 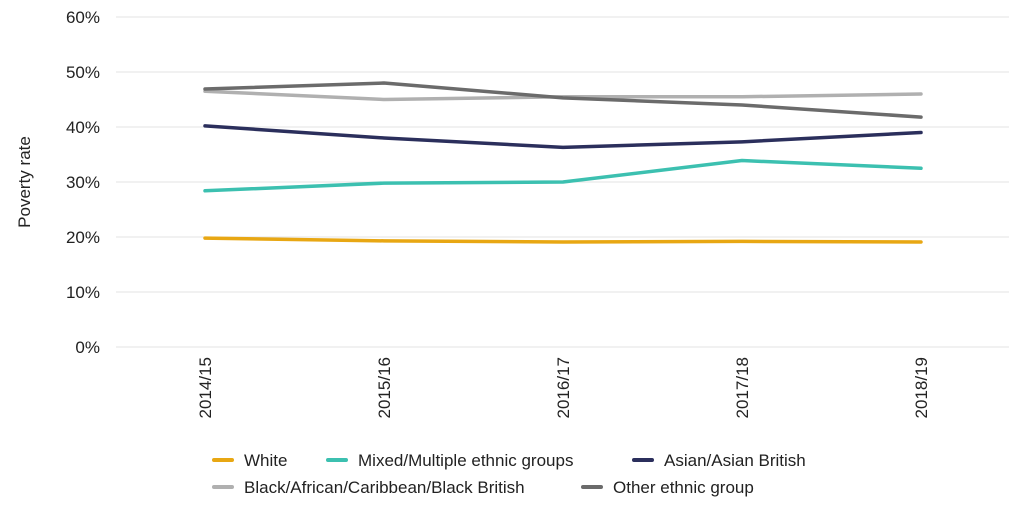 What do you see at coordinates (83, 237) in the screenshot?
I see `y-tick-label: 20%` at bounding box center [83, 237].